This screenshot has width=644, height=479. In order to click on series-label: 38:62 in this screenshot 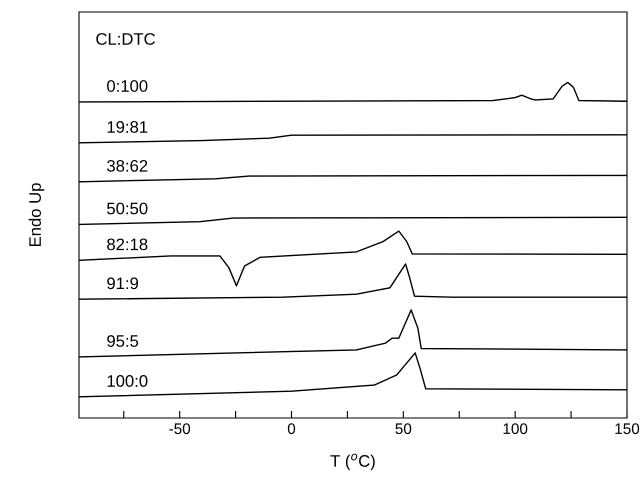, I will do `click(127, 166)`.